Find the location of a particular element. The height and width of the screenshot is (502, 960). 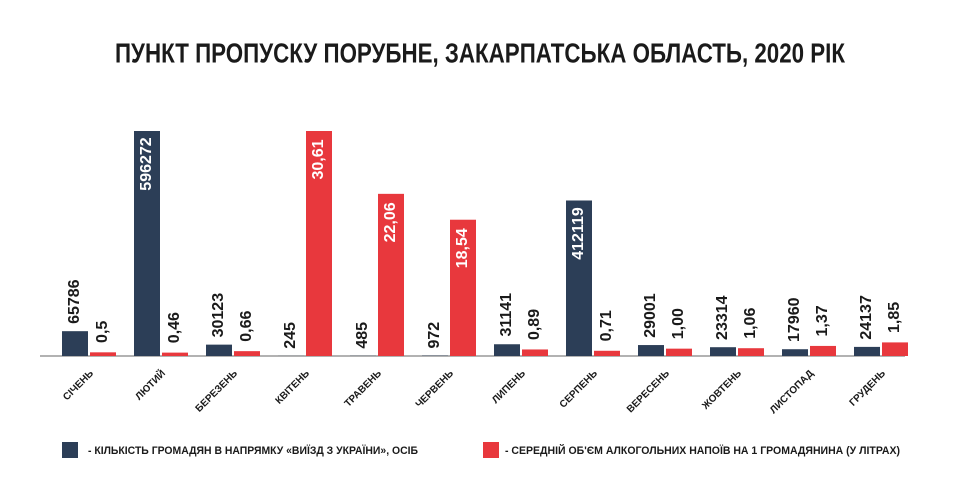

x-tick-label: ЛИСТОПАД is located at coordinates (792, 392).